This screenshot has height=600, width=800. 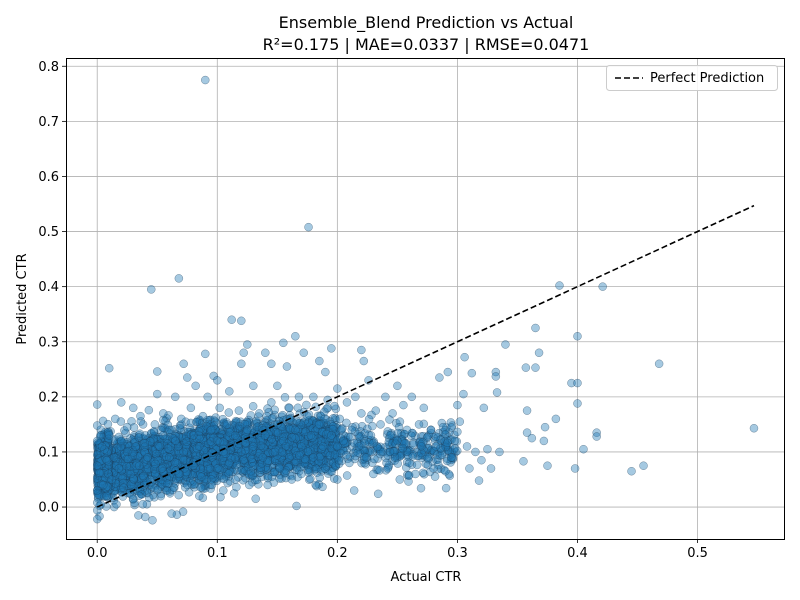 What do you see at coordinates (426, 23) in the screenshot?
I see `chart-title: Ensemble_Blend Prediction vs Actual` at bounding box center [426, 23].